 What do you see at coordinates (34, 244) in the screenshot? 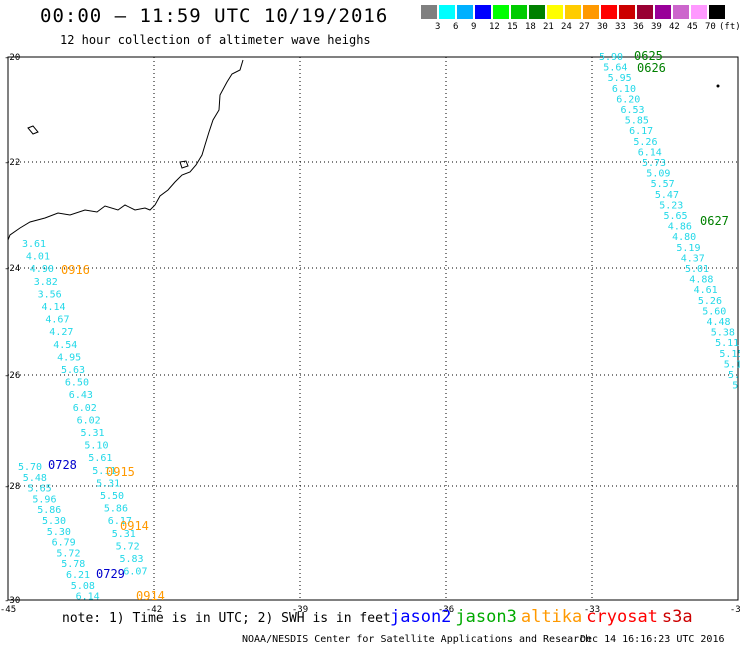
I see `swh-value: 3.61` at bounding box center [34, 244].